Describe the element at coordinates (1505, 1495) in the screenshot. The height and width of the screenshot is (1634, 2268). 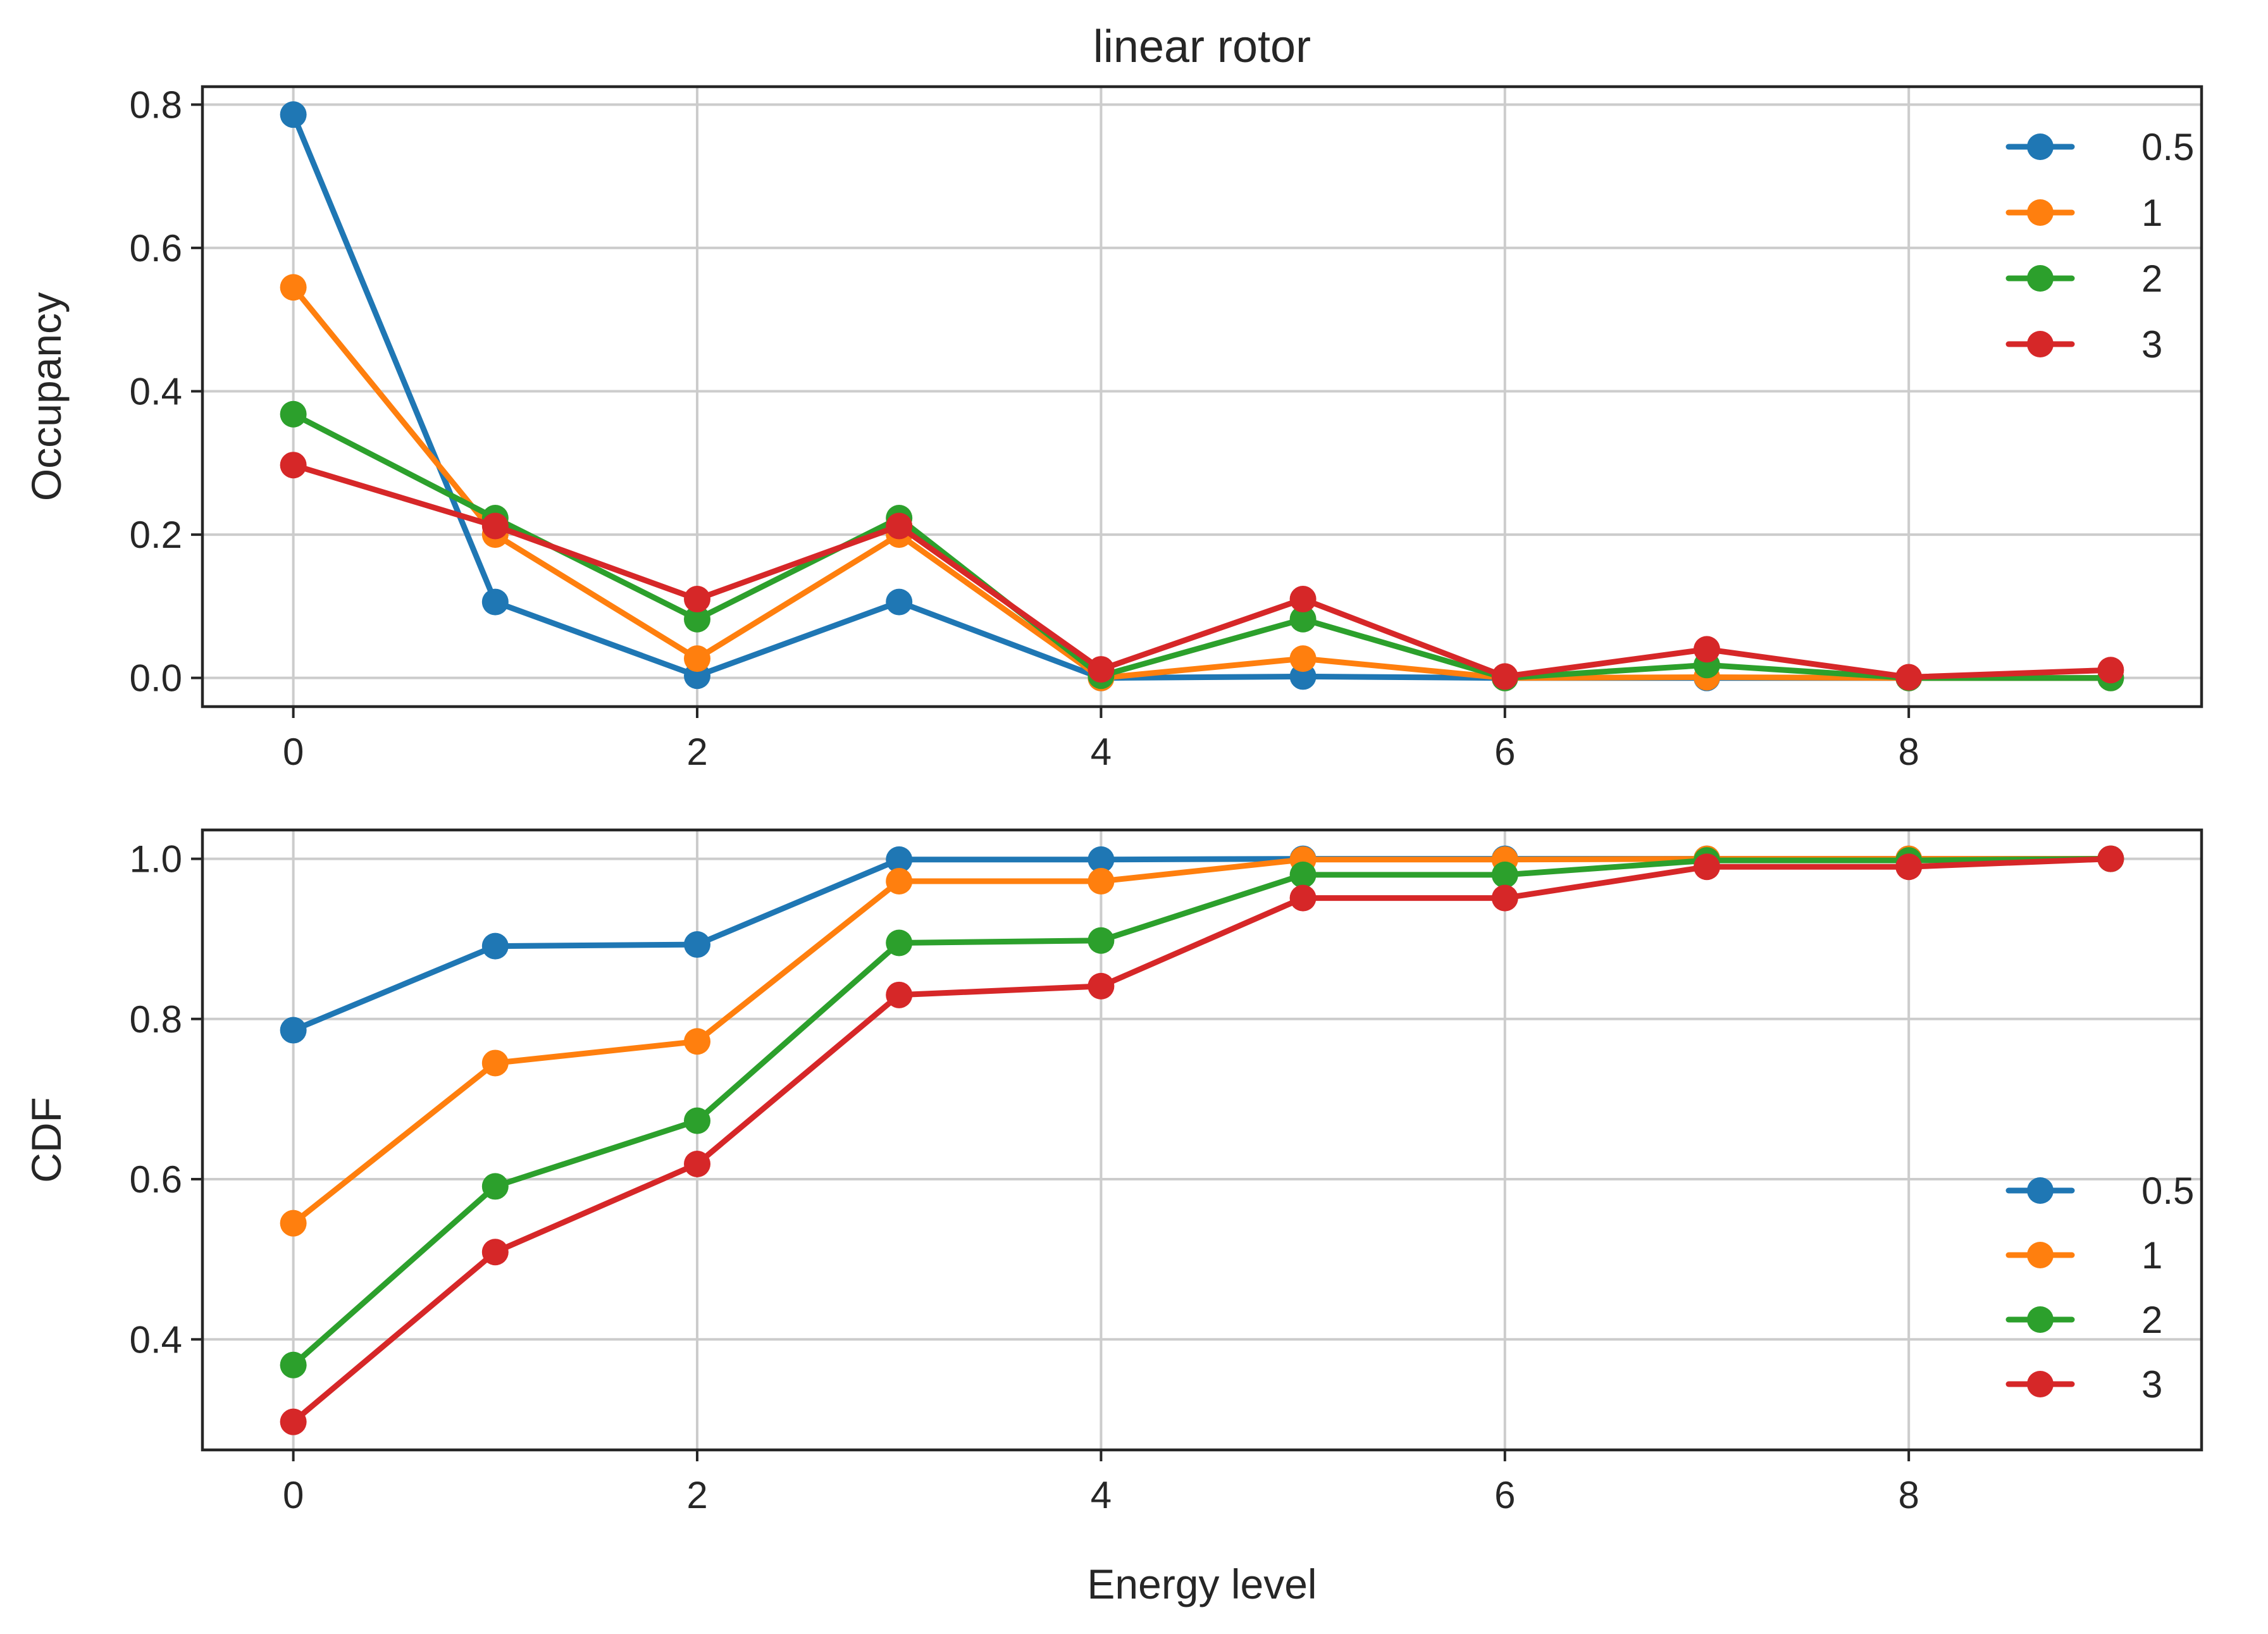
I see `cdf-x-tick-label: 6` at that location.